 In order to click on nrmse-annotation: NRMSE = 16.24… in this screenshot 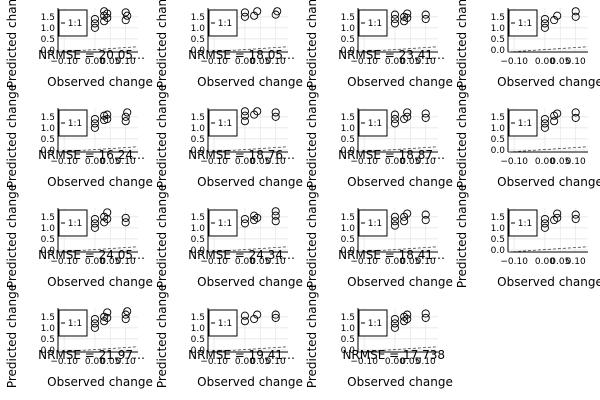, I will do `click(91, 155)`.